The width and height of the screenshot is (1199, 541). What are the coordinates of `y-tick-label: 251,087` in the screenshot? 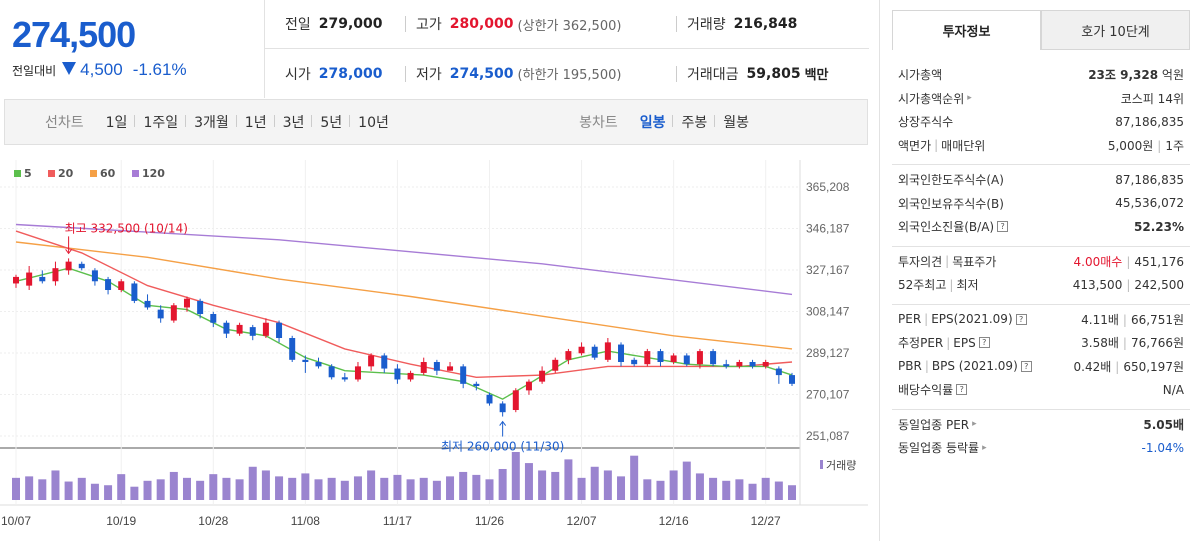 It's located at (828, 436).